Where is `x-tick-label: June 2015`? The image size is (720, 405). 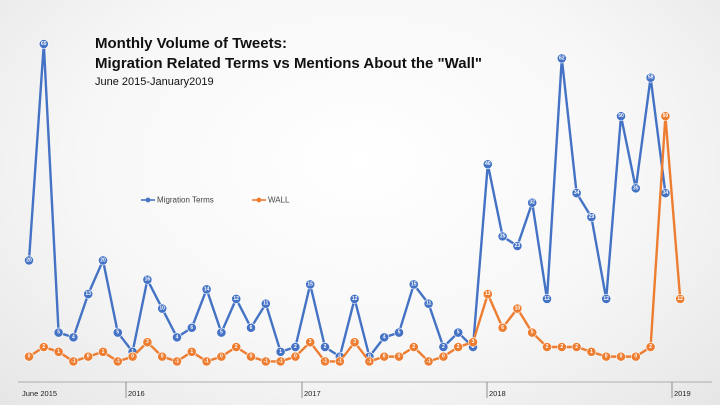 x-tick-label: June 2015 is located at coordinates (39, 393).